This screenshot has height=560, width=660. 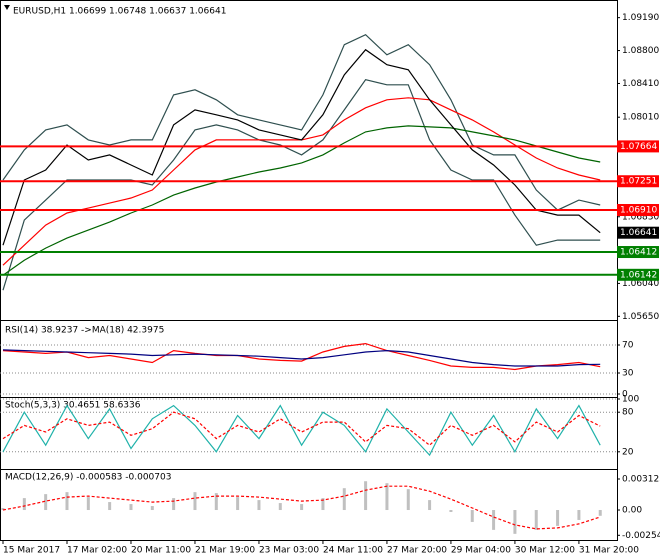 What do you see at coordinates (628, 346) in the screenshot?
I see `y-tick-label: 70` at bounding box center [628, 346].